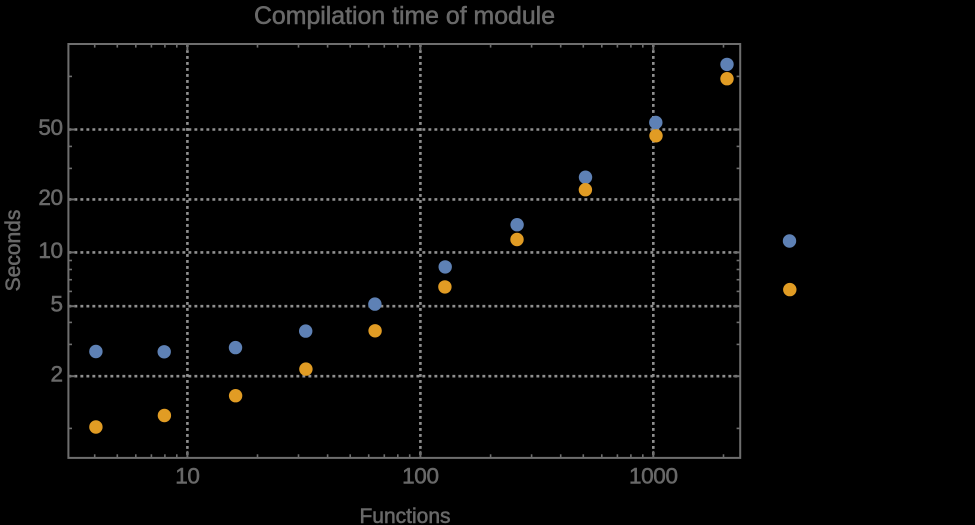  What do you see at coordinates (50, 127) in the screenshot?
I see `svg-text: 50` at bounding box center [50, 127].